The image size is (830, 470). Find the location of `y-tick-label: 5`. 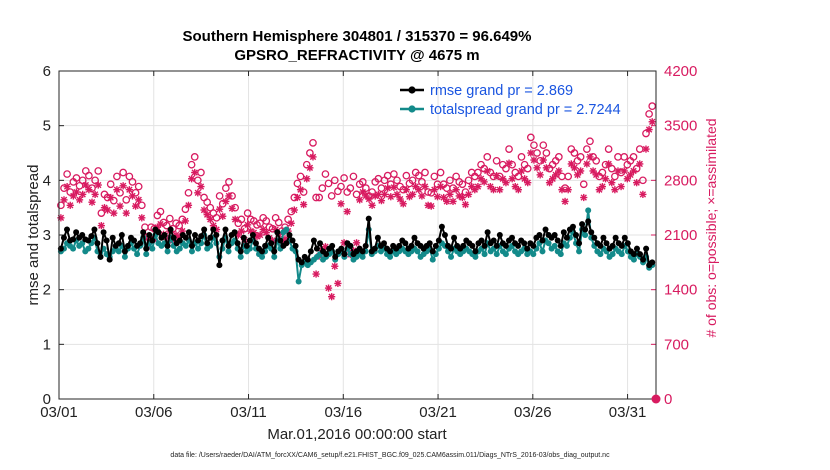

y-tick-label: 5 is located at coordinates (47, 126).